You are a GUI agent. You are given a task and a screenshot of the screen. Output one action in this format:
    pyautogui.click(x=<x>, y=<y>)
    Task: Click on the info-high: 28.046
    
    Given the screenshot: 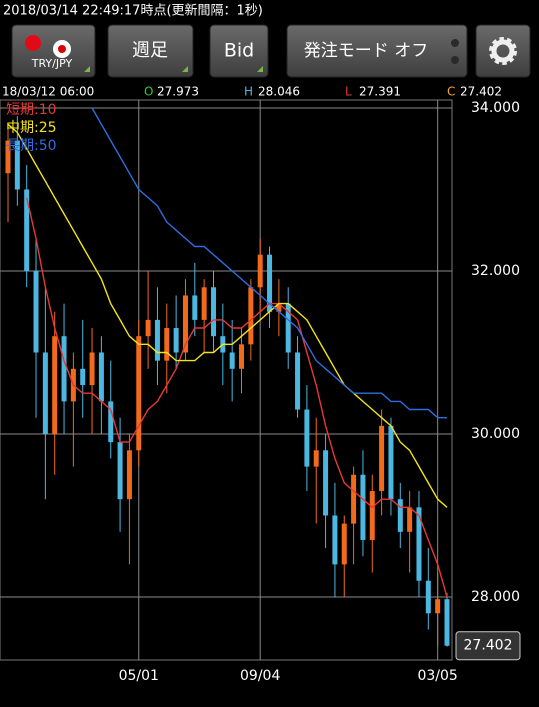 What is the action you would take?
    pyautogui.click(x=279, y=92)
    